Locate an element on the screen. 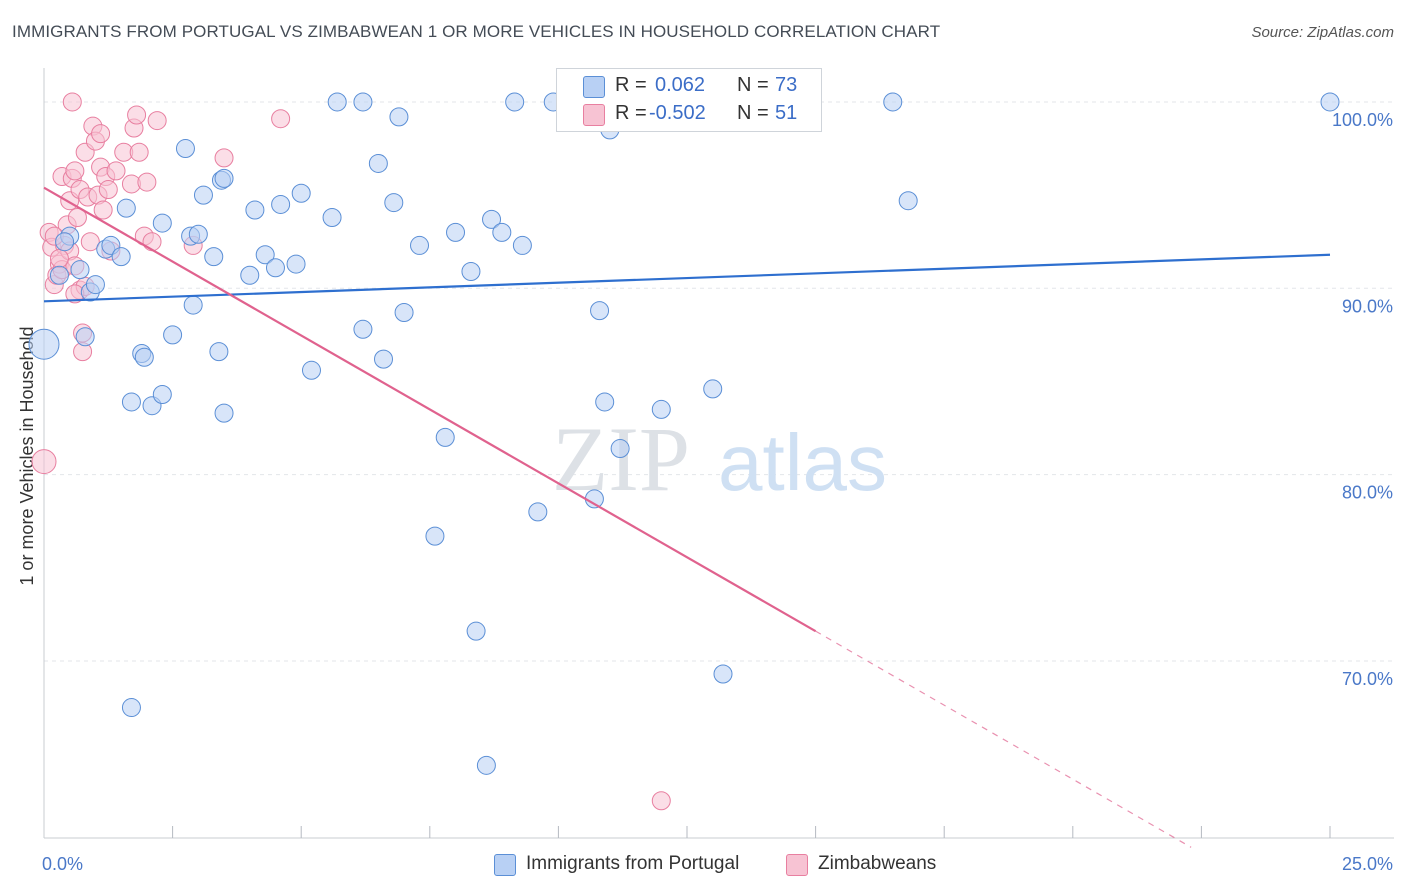  x-tick-label: 25.0% is located at coordinates (1367, 864).